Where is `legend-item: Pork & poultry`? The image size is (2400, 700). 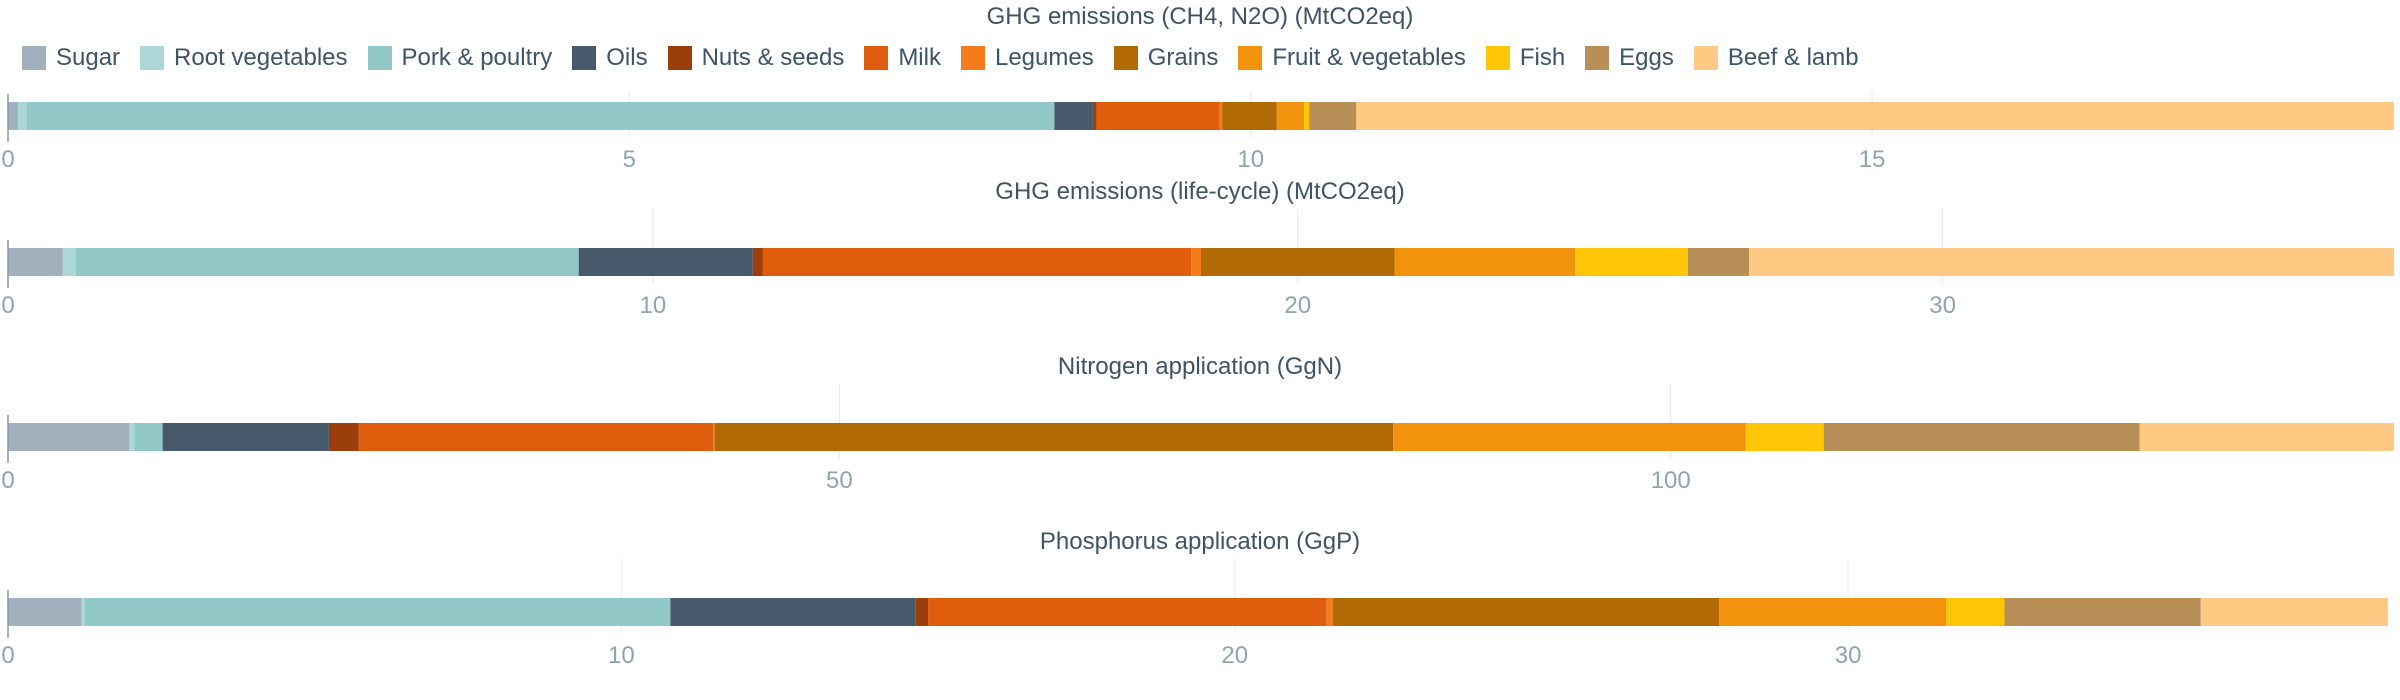
legend-item: Pork & poultry is located at coordinates (460, 58).